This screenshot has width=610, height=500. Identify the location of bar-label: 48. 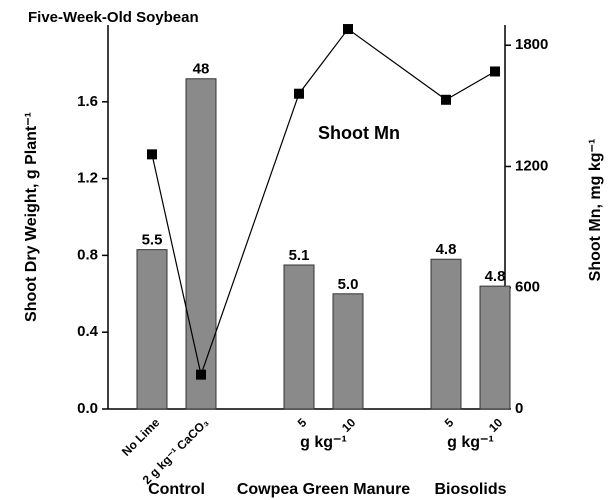
(201, 69).